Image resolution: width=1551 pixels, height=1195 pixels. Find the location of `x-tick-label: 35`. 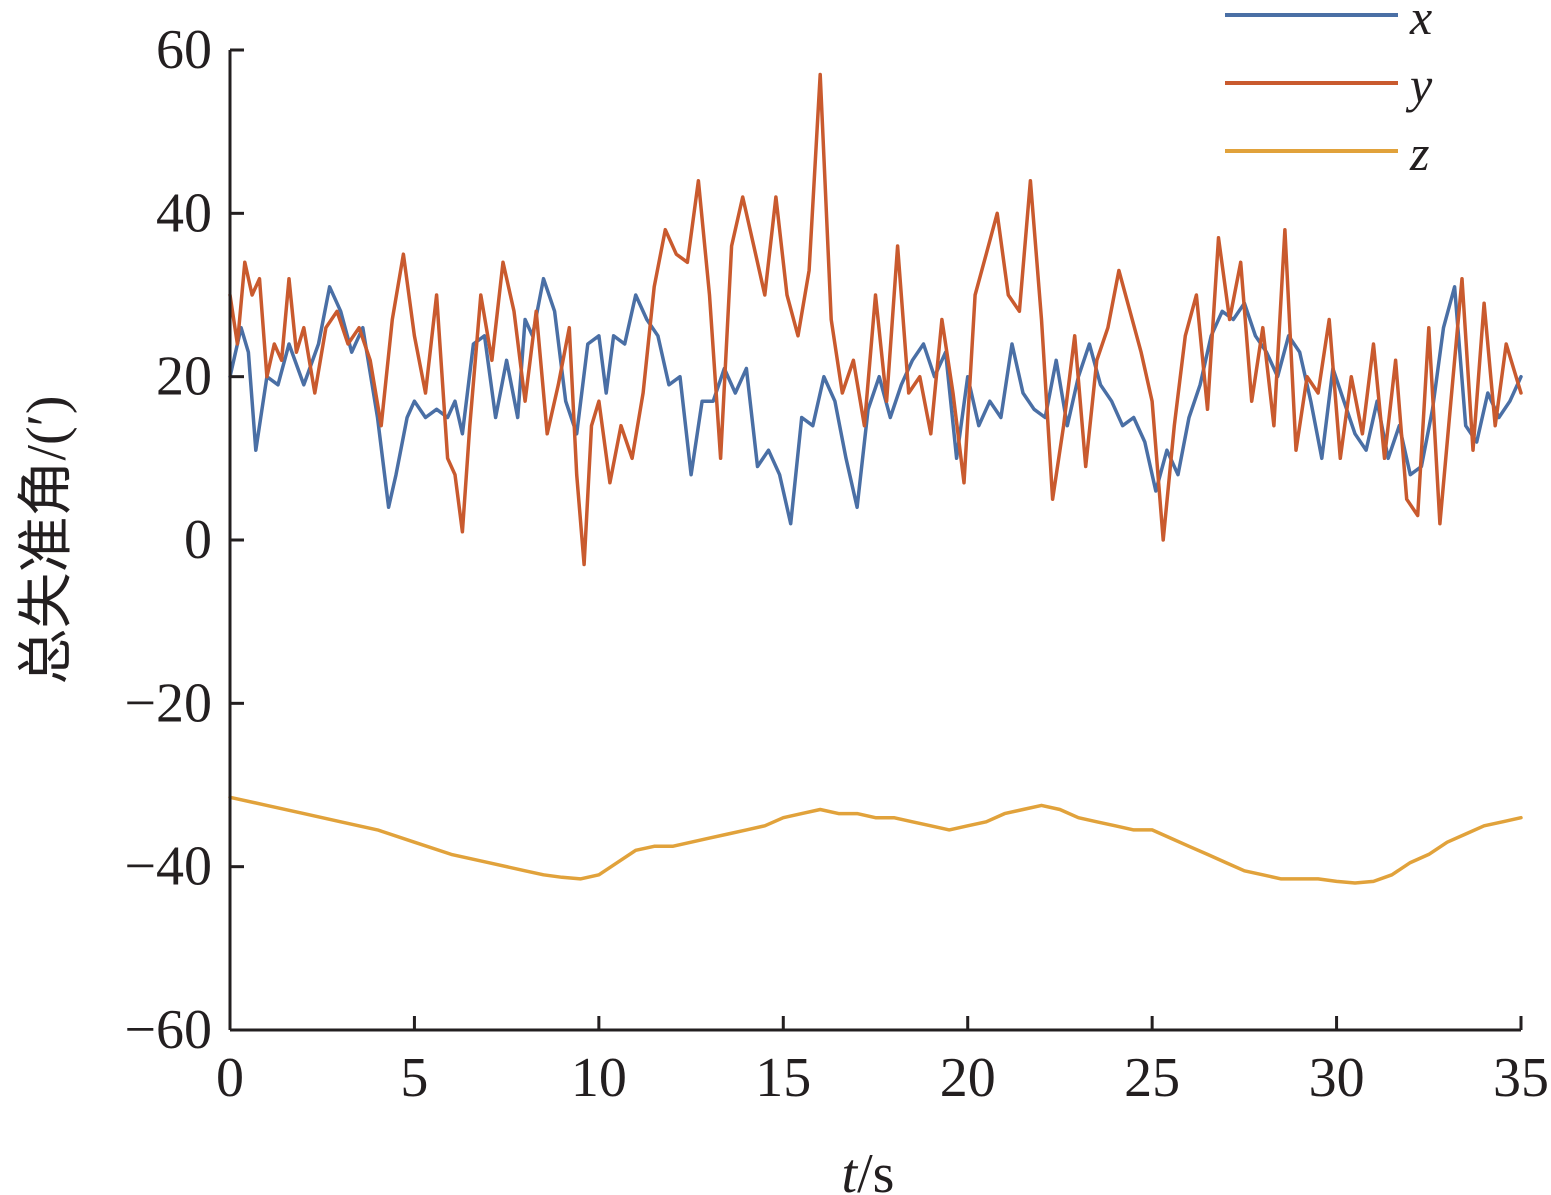

x-tick-label: 35 is located at coordinates (1521, 1078).